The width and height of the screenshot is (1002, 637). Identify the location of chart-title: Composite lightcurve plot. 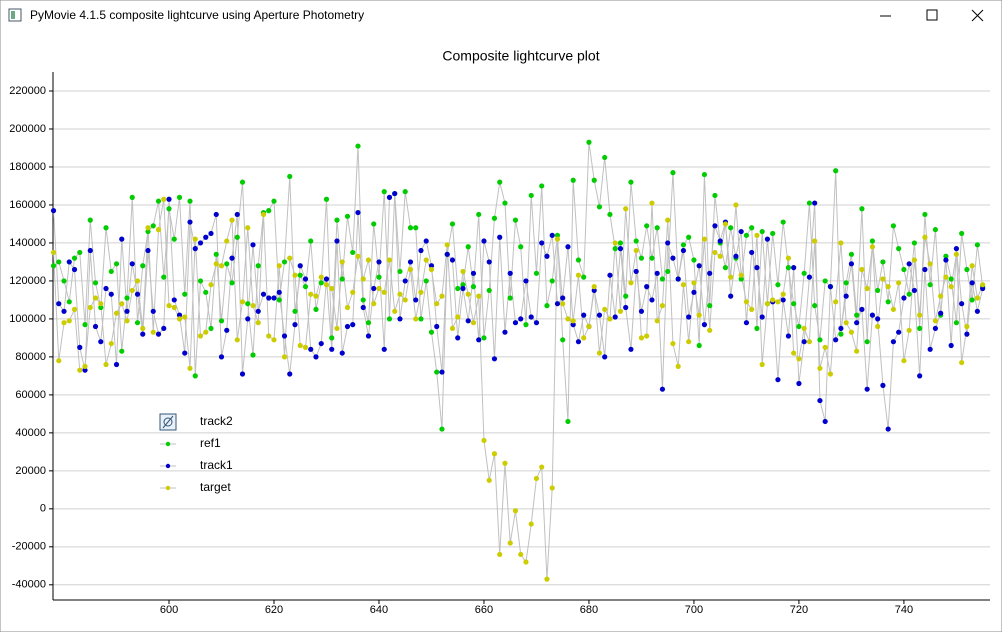
(520, 56).